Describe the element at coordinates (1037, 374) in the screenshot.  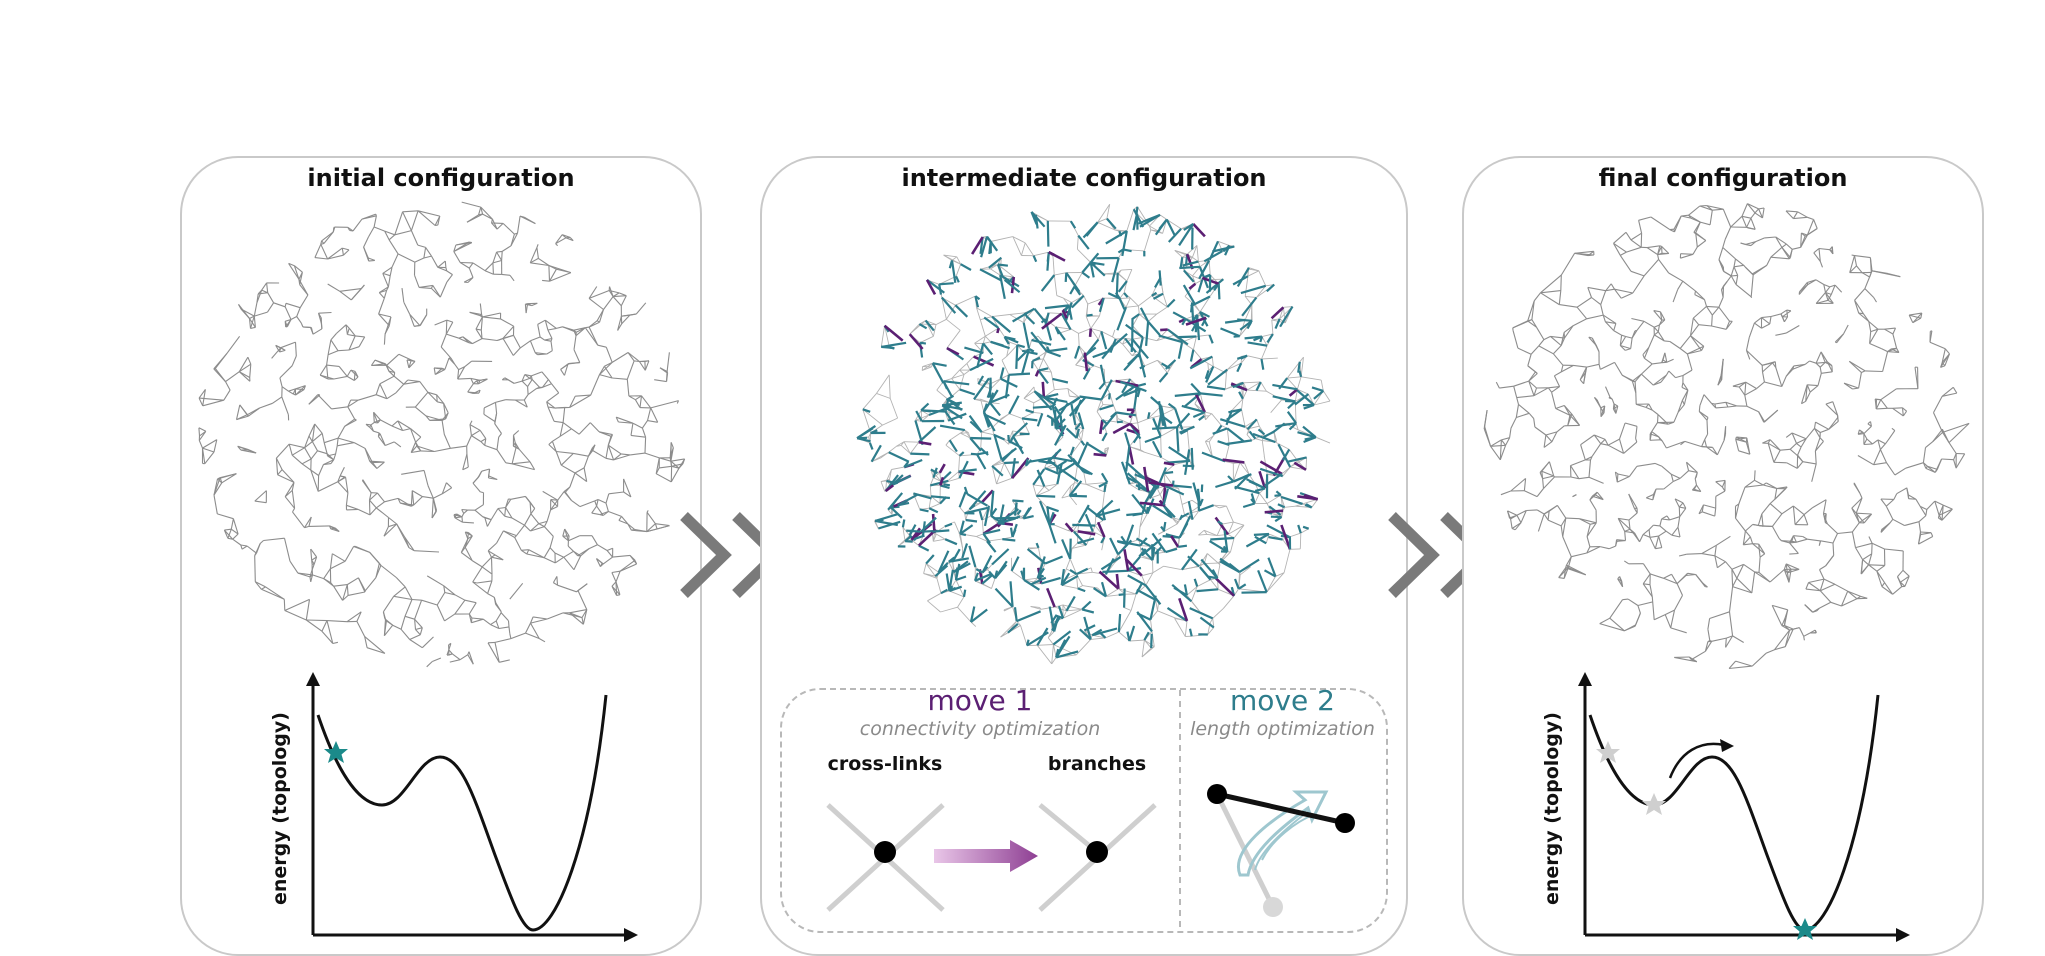
I see `crosslink-bond` at that location.